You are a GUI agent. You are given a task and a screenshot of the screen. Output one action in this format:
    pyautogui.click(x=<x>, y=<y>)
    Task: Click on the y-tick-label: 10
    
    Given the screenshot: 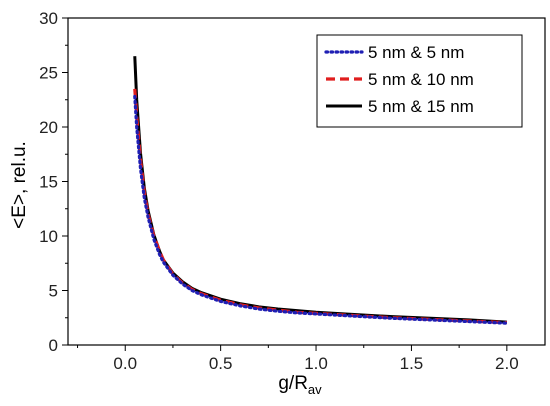 What is the action you would take?
    pyautogui.click(x=48, y=236)
    